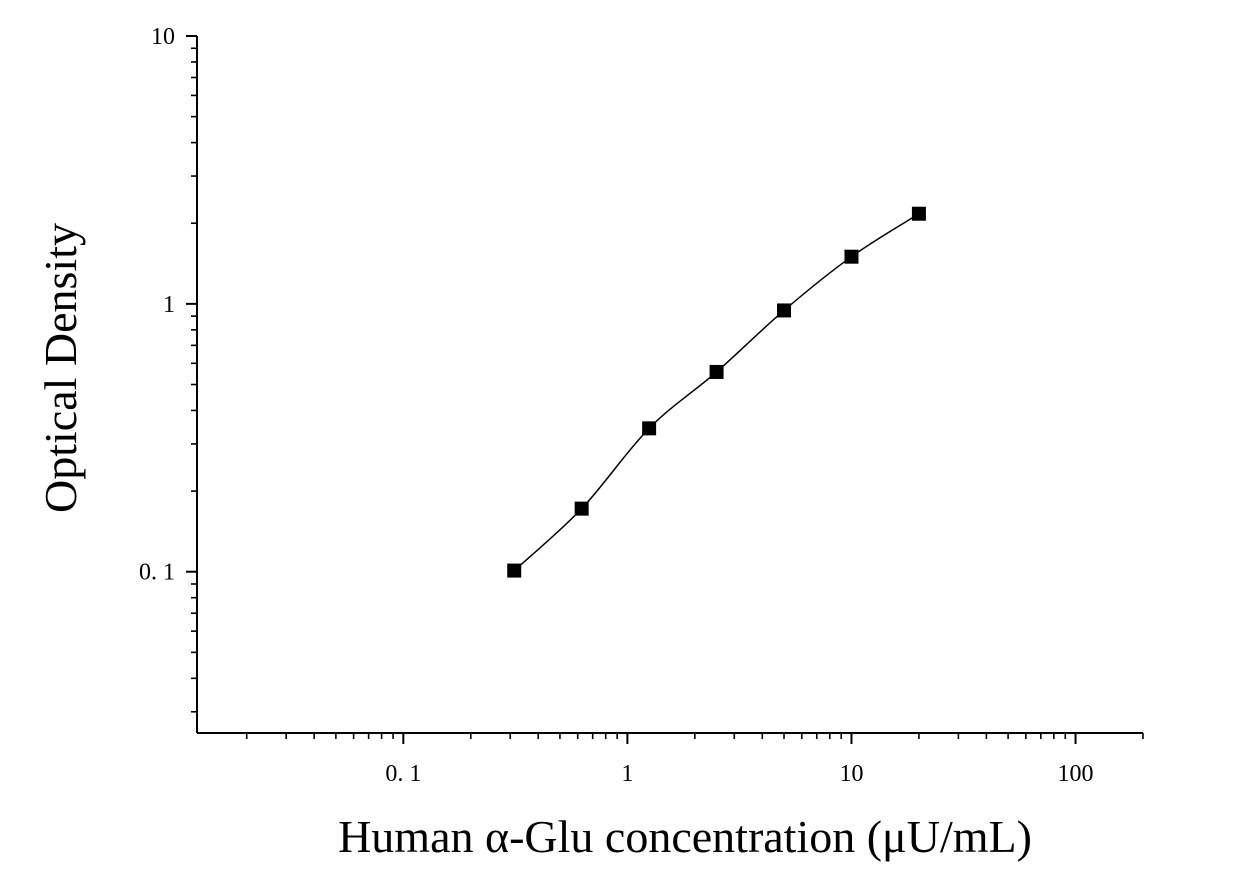 The image size is (1252, 874). What do you see at coordinates (163, 37) in the screenshot?
I see `y-tick-label: 10` at bounding box center [163, 37].